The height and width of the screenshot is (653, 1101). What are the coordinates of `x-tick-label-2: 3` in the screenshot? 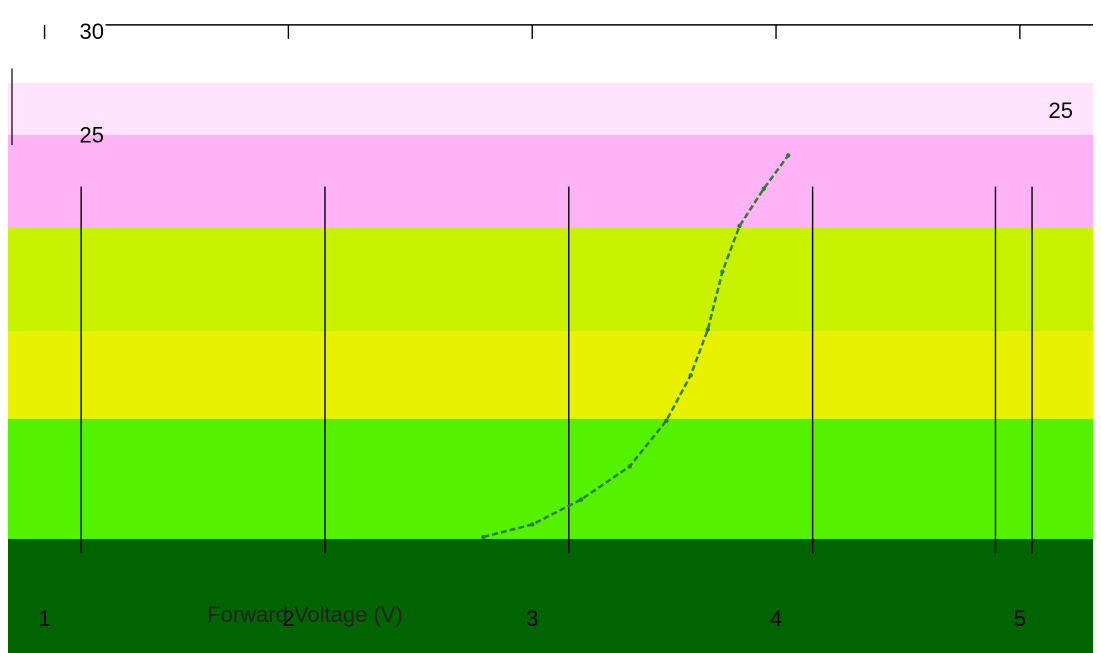 It's located at (532, 618).